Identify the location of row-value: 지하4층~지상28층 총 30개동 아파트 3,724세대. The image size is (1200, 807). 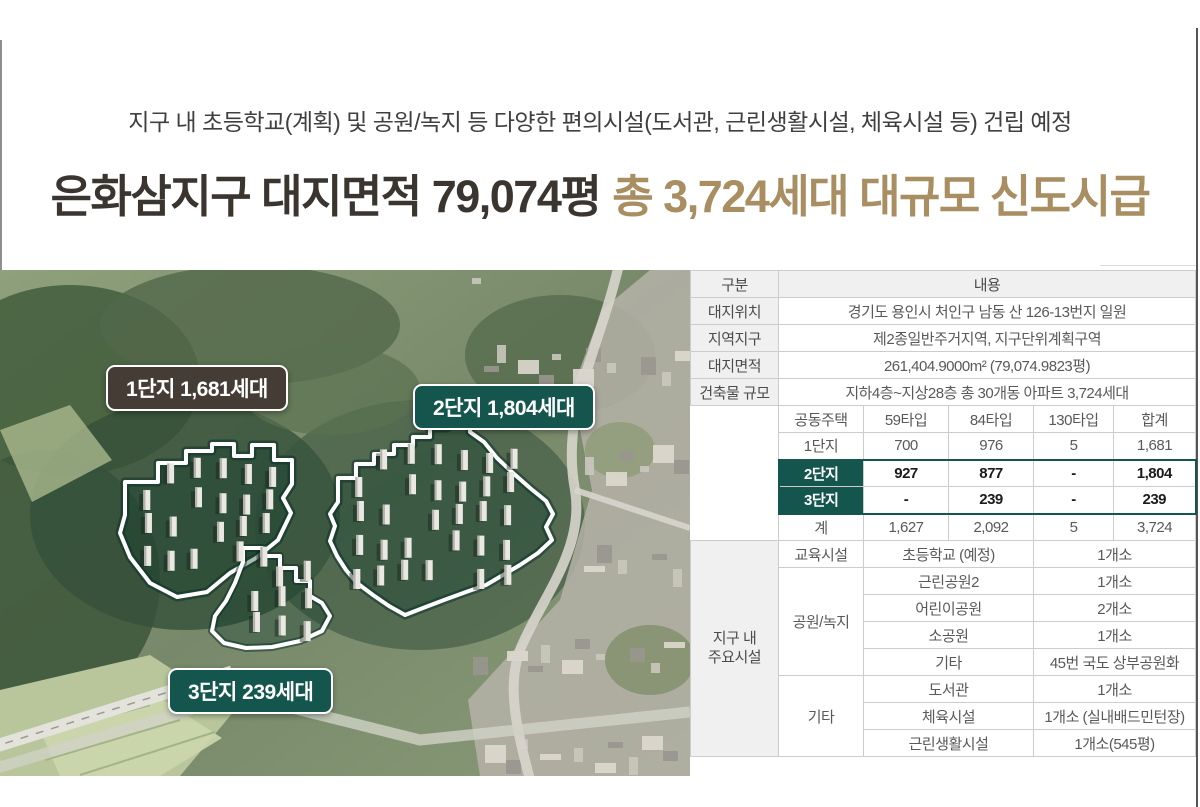
(987, 392).